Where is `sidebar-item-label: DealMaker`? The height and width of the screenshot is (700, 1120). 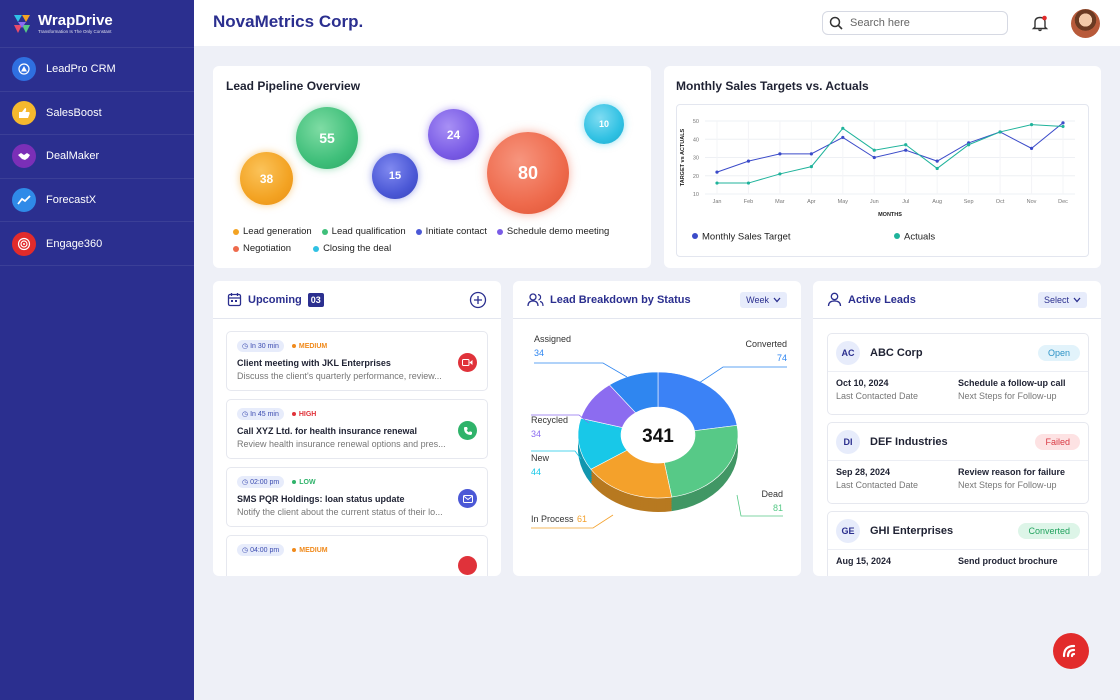
sidebar-item-label: DealMaker is located at coordinates (73, 156).